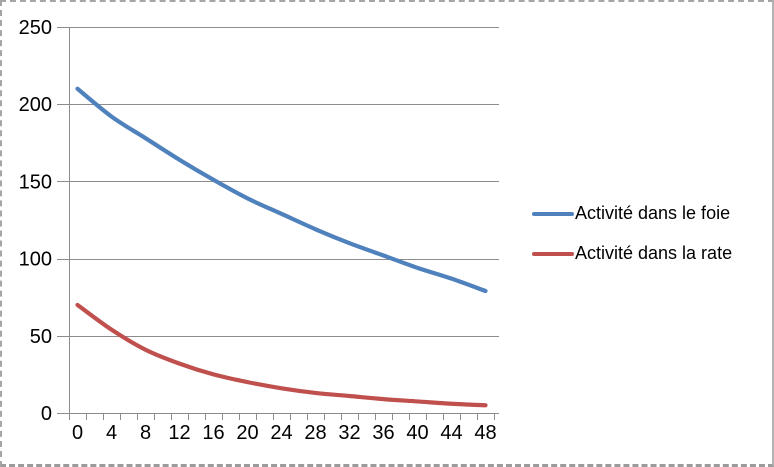 Image resolution: width=774 pixels, height=467 pixels. I want to click on legend-item-rate: Activité dans la rate, so click(632, 253).